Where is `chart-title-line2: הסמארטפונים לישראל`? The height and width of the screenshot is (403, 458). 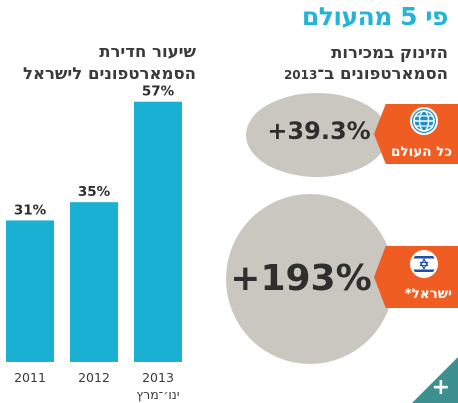 chart-title-line2: הסמארטפונים לישראל is located at coordinates (109, 73).